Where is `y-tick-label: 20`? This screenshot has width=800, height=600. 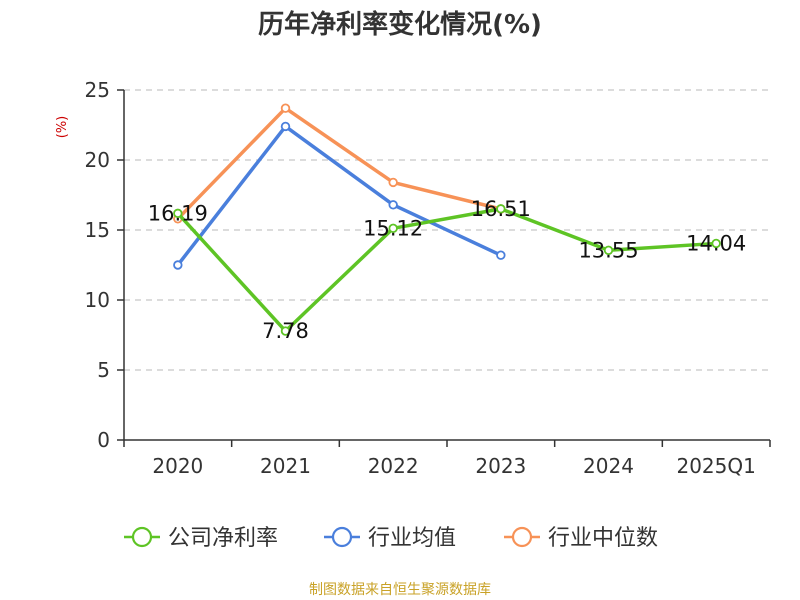
y-tick-label: 20 is located at coordinates (97, 160).